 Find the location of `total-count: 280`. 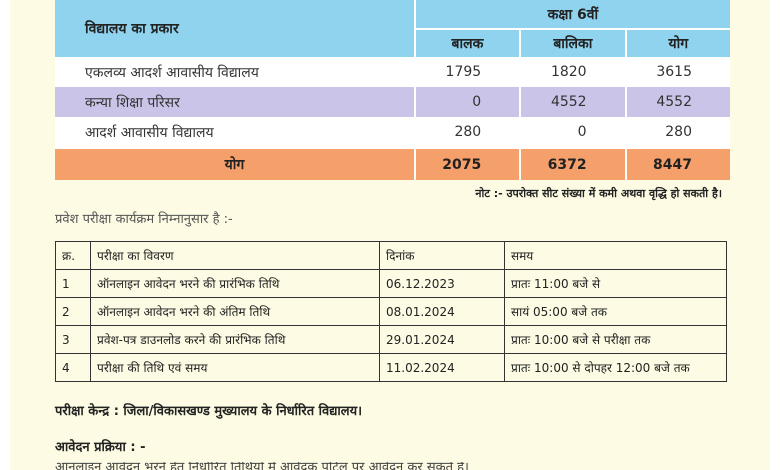

total-count: 280 is located at coordinates (677, 132).